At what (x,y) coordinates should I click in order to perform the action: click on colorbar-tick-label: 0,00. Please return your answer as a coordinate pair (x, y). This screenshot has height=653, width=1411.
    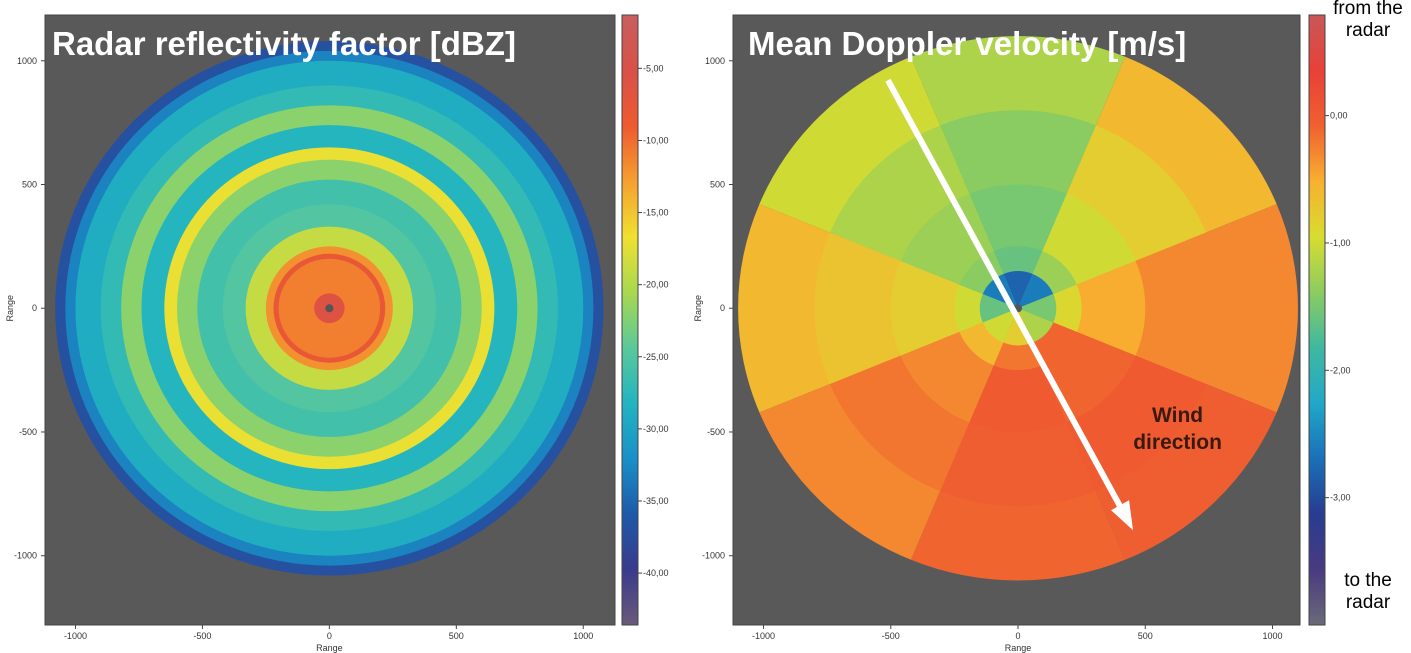
    Looking at the image, I should click on (1339, 116).